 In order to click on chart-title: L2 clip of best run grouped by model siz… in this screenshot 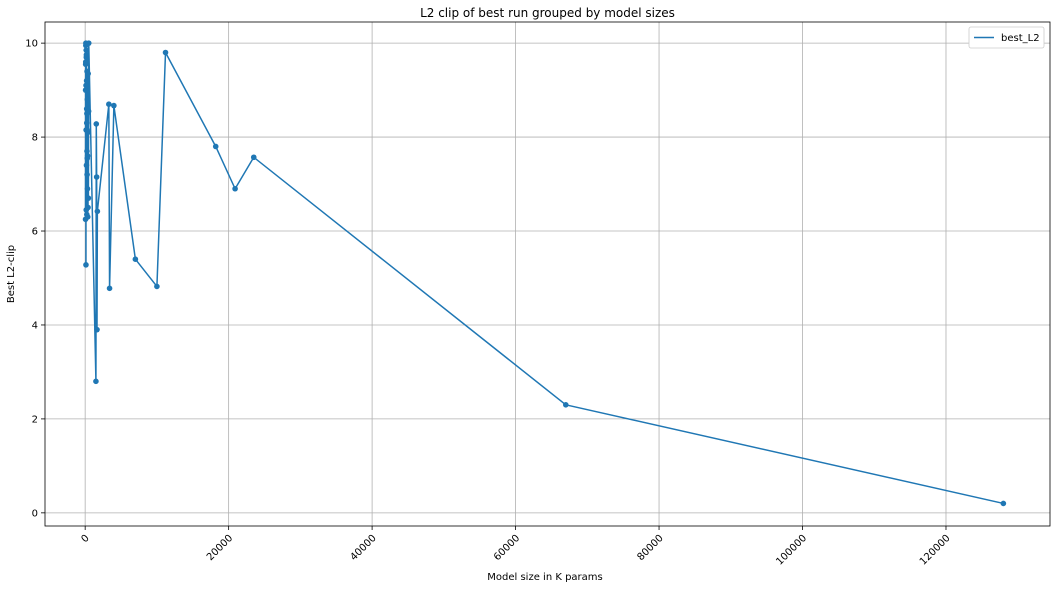, I will do `click(547, 13)`.